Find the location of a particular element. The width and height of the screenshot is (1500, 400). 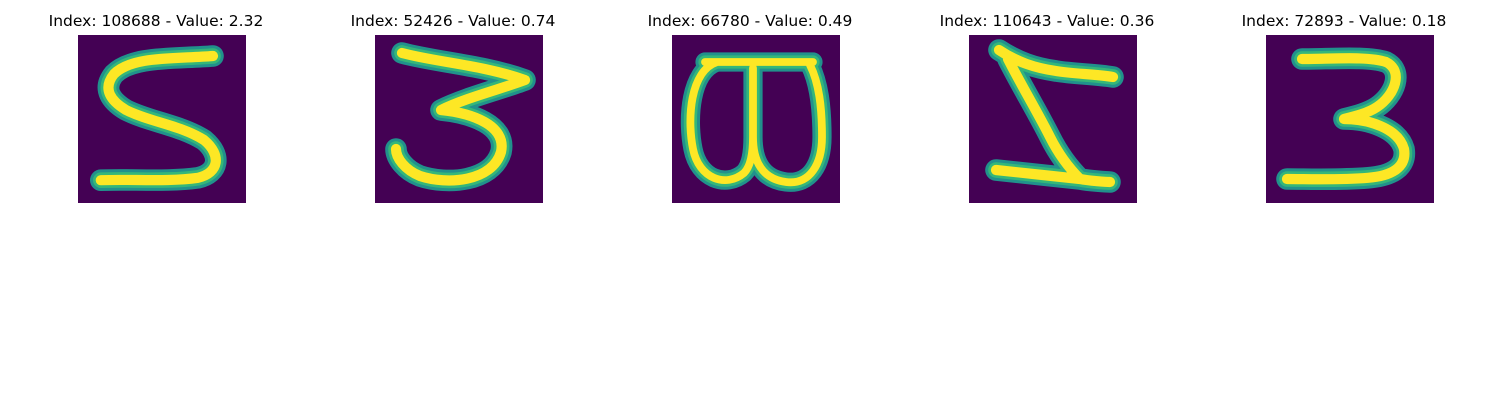

digit-panel-3: Index: 66780 - Value: 0.49 is located at coordinates (750, 105).